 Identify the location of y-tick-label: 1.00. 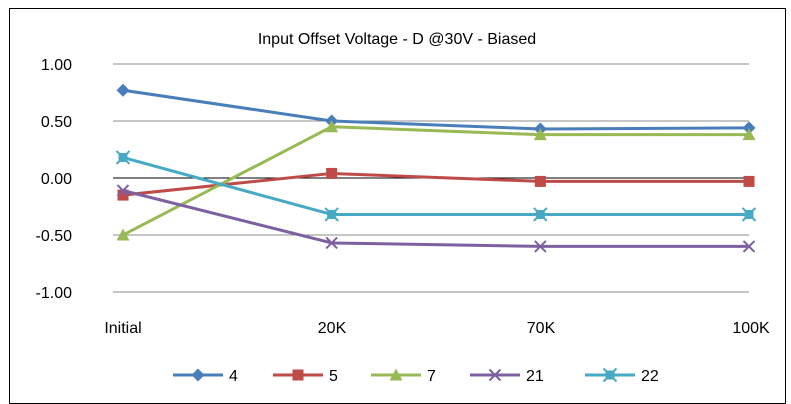
(56, 65).